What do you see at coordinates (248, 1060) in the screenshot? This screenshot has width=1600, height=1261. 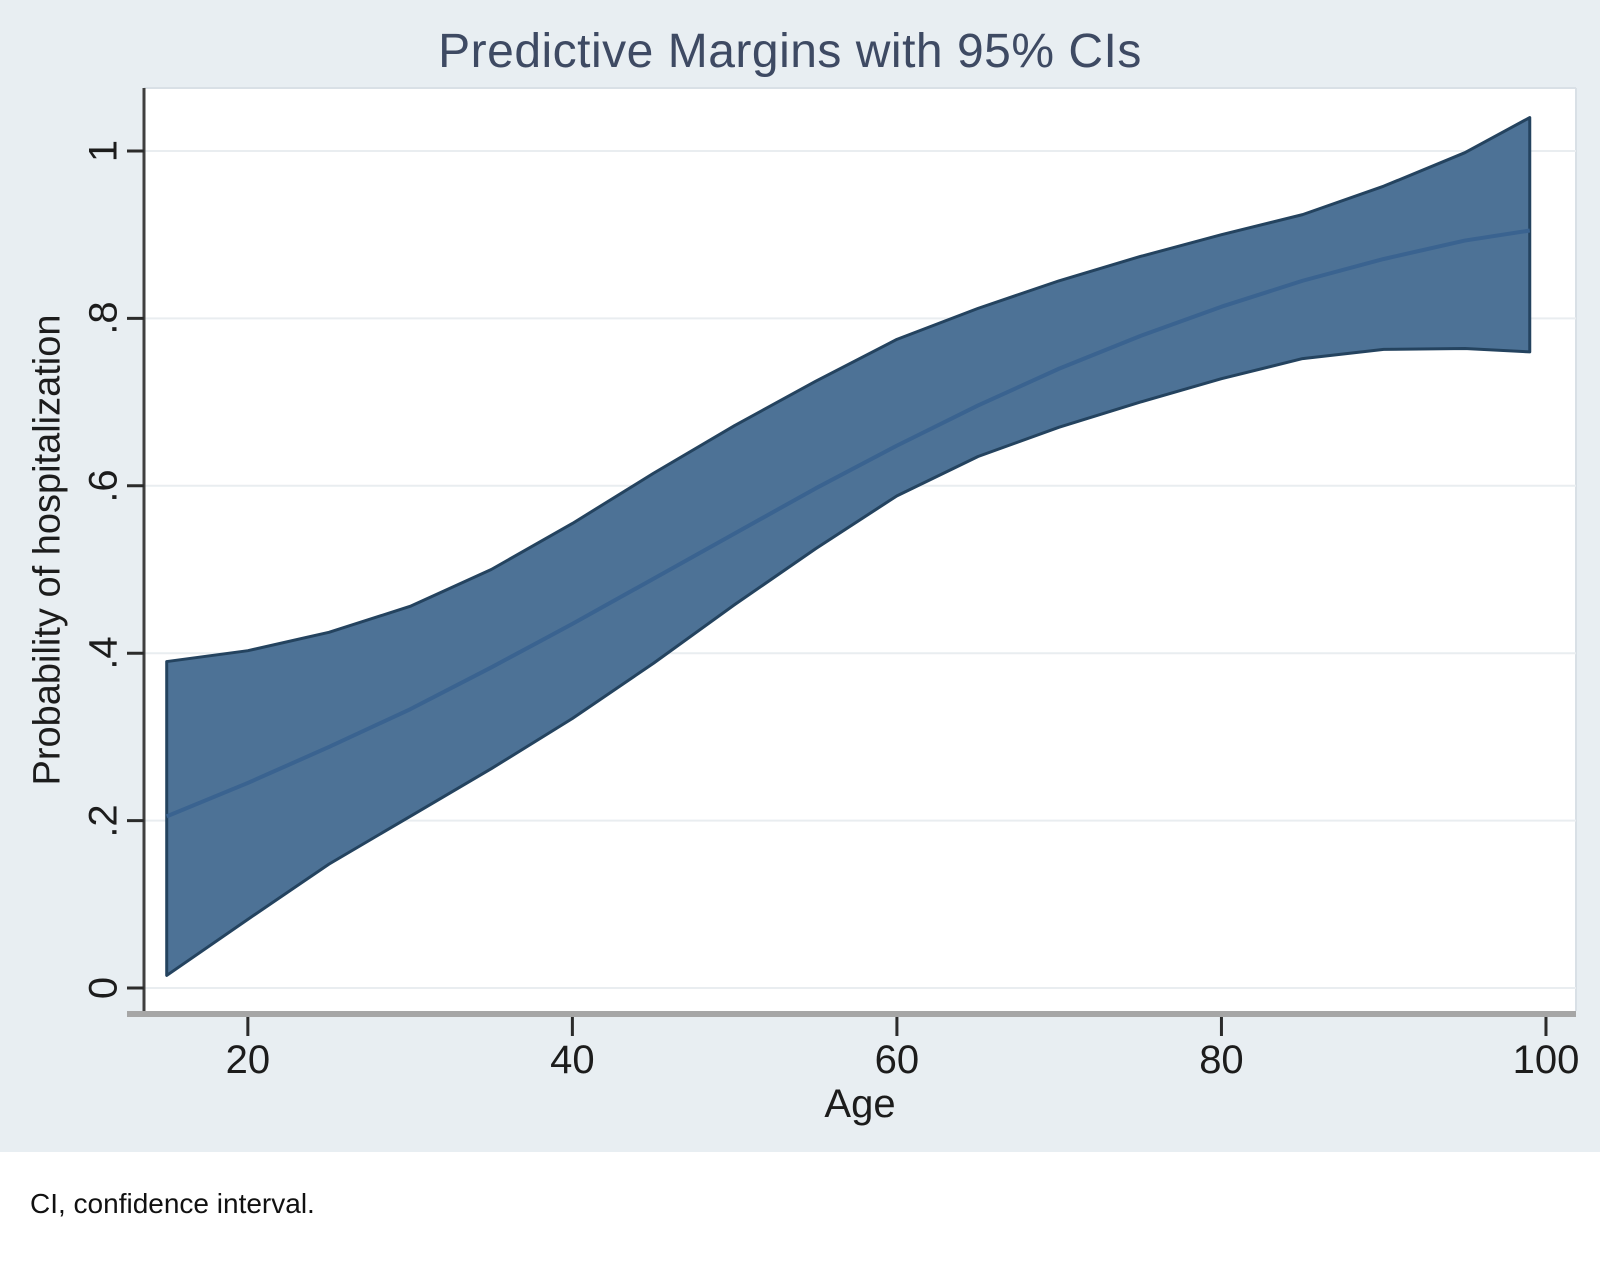 I see `x-tick-label: 20` at bounding box center [248, 1060].